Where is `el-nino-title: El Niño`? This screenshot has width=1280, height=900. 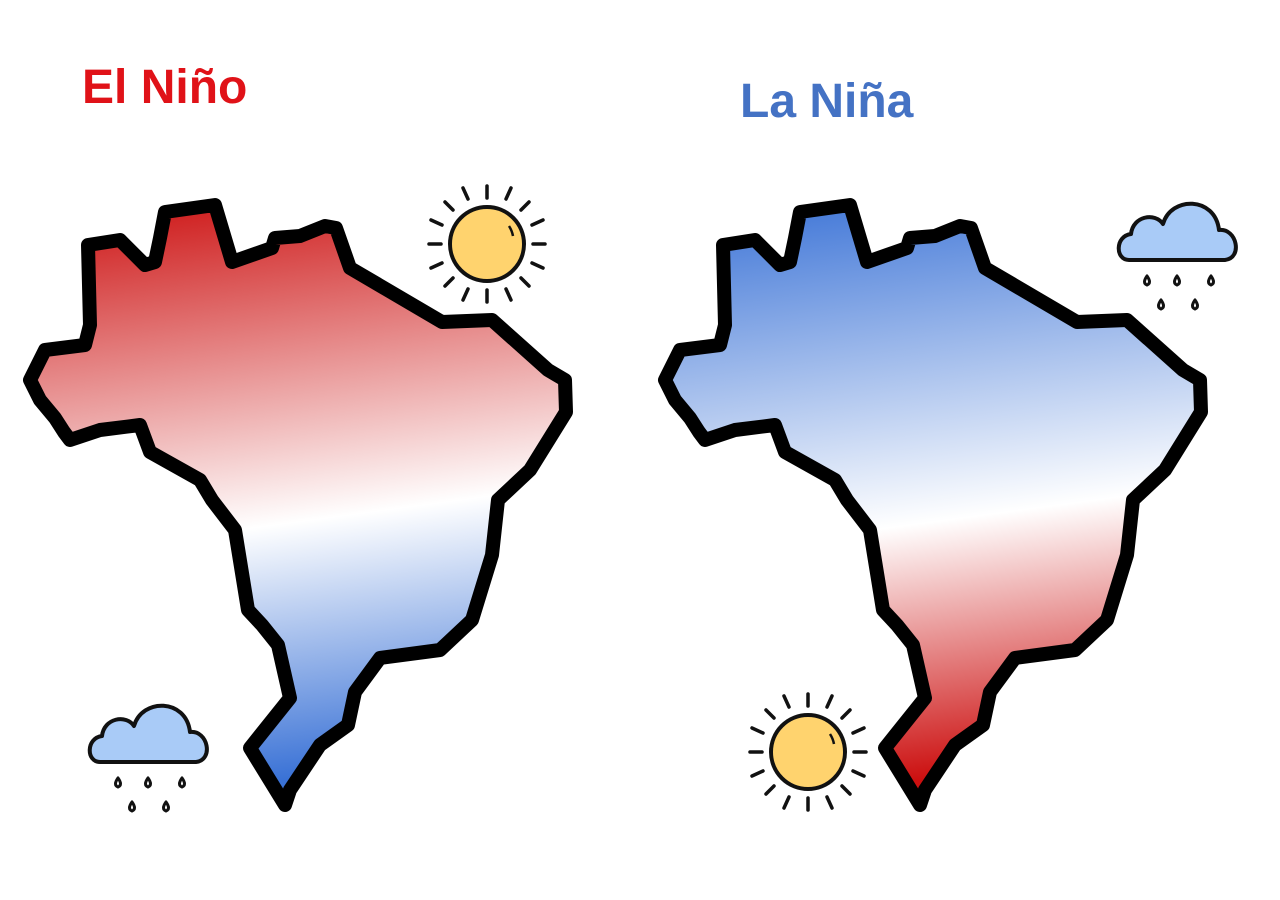
el-nino-title: El Niño is located at coordinates (165, 87).